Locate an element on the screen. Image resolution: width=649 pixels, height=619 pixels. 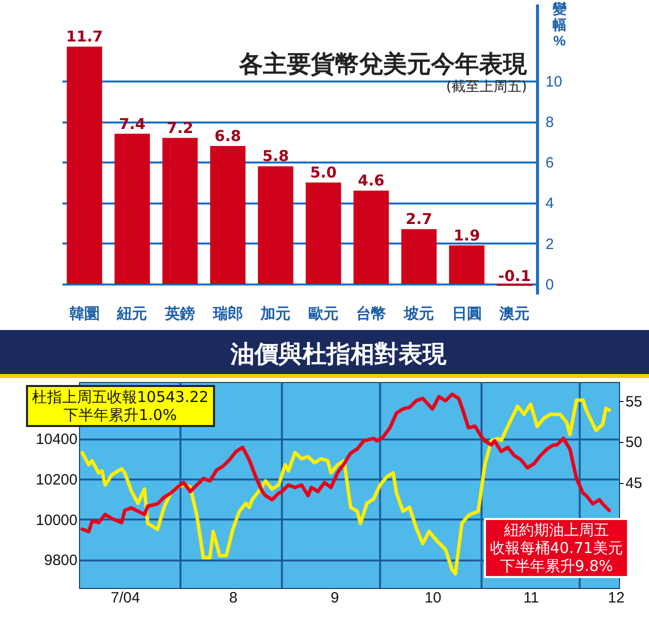
data-label: 5.0 is located at coordinates (323, 172).